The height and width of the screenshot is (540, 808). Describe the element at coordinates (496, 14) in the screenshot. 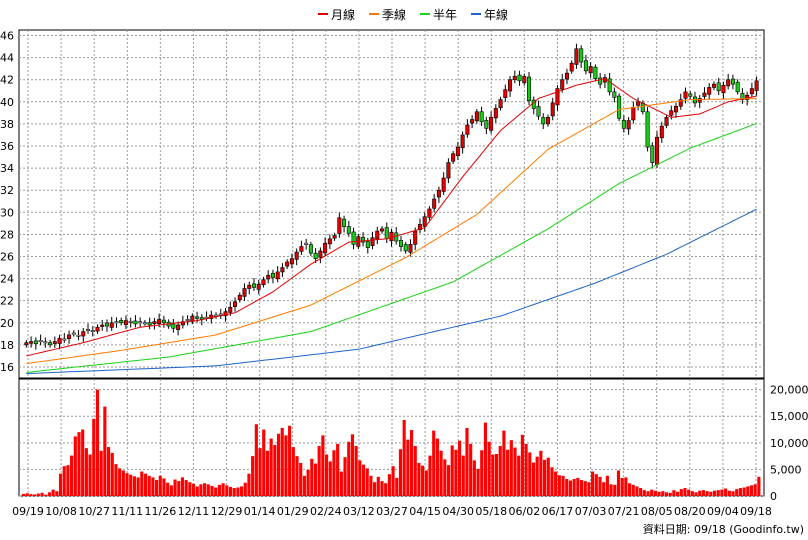

I see `legend-label-year: 年線` at that location.